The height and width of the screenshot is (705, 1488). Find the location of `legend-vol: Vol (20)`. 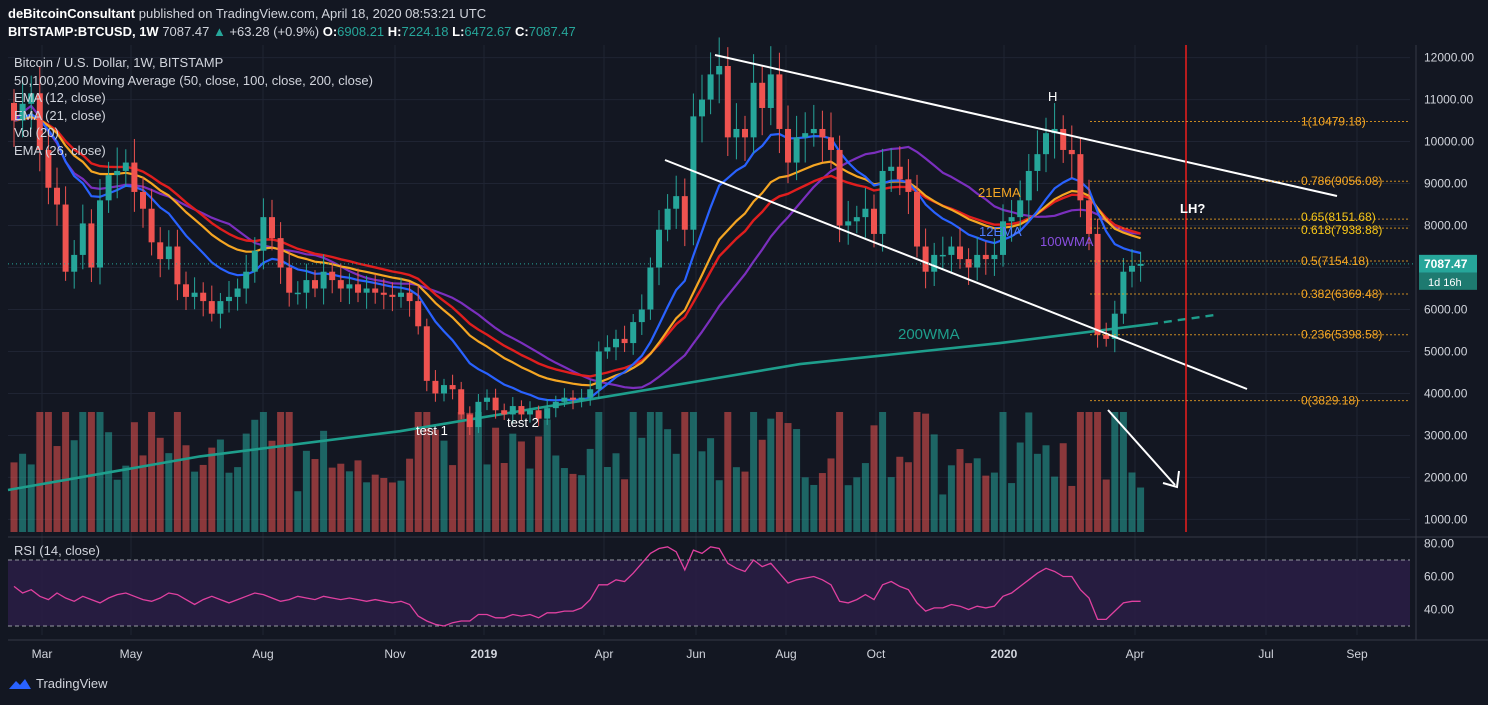

legend-vol: Vol (20) is located at coordinates (36, 132).